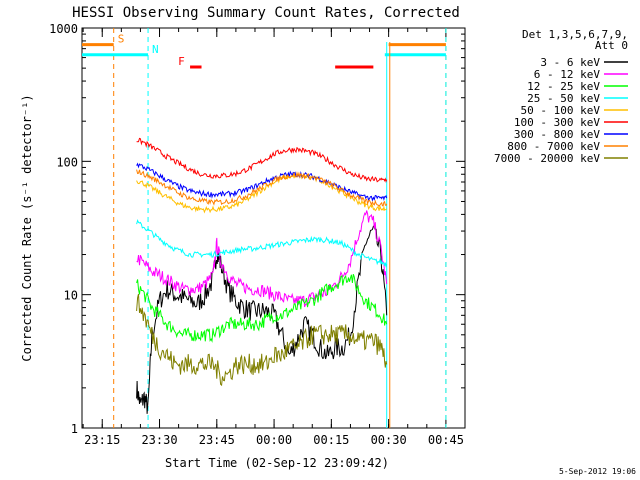 Image resolution: width=640 pixels, height=480 pixels. What do you see at coordinates (277, 463) in the screenshot?
I see `x-axis-label: Start Time (02-Sep-12 23:09:42)` at bounding box center [277, 463].